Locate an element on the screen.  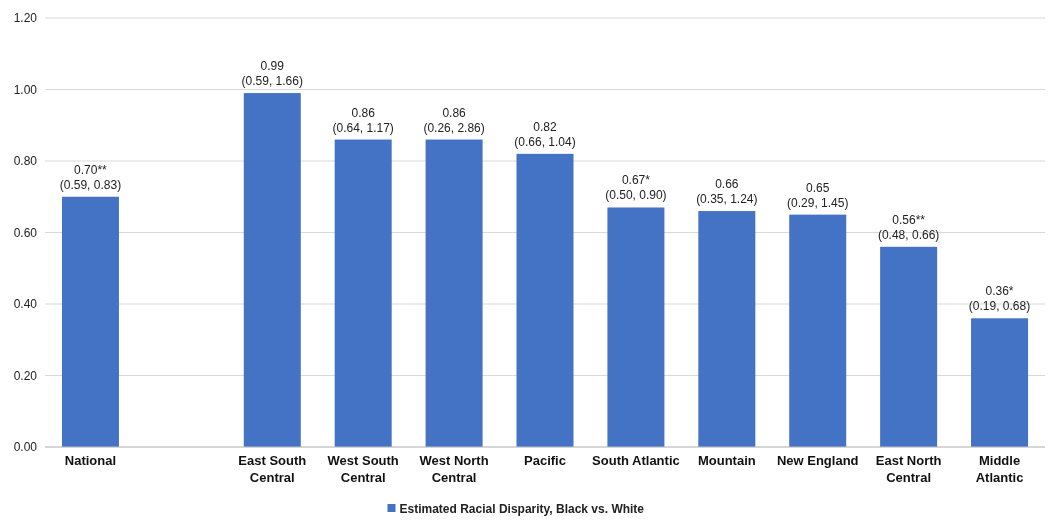
data-label: 0.86 (0.64, 1.17) is located at coordinates (363, 120).